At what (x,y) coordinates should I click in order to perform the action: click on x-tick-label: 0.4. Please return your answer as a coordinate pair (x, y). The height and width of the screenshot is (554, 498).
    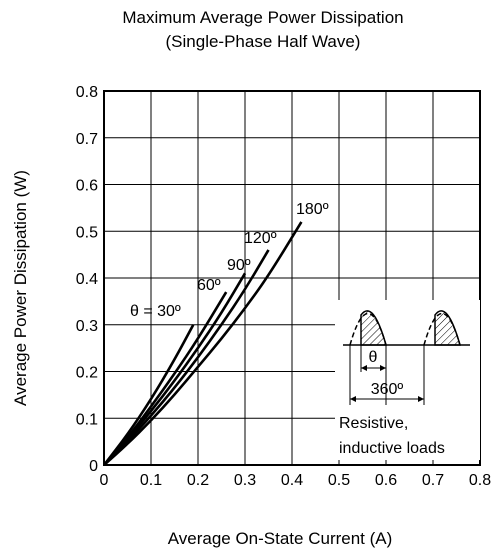
    Looking at the image, I should click on (292, 480).